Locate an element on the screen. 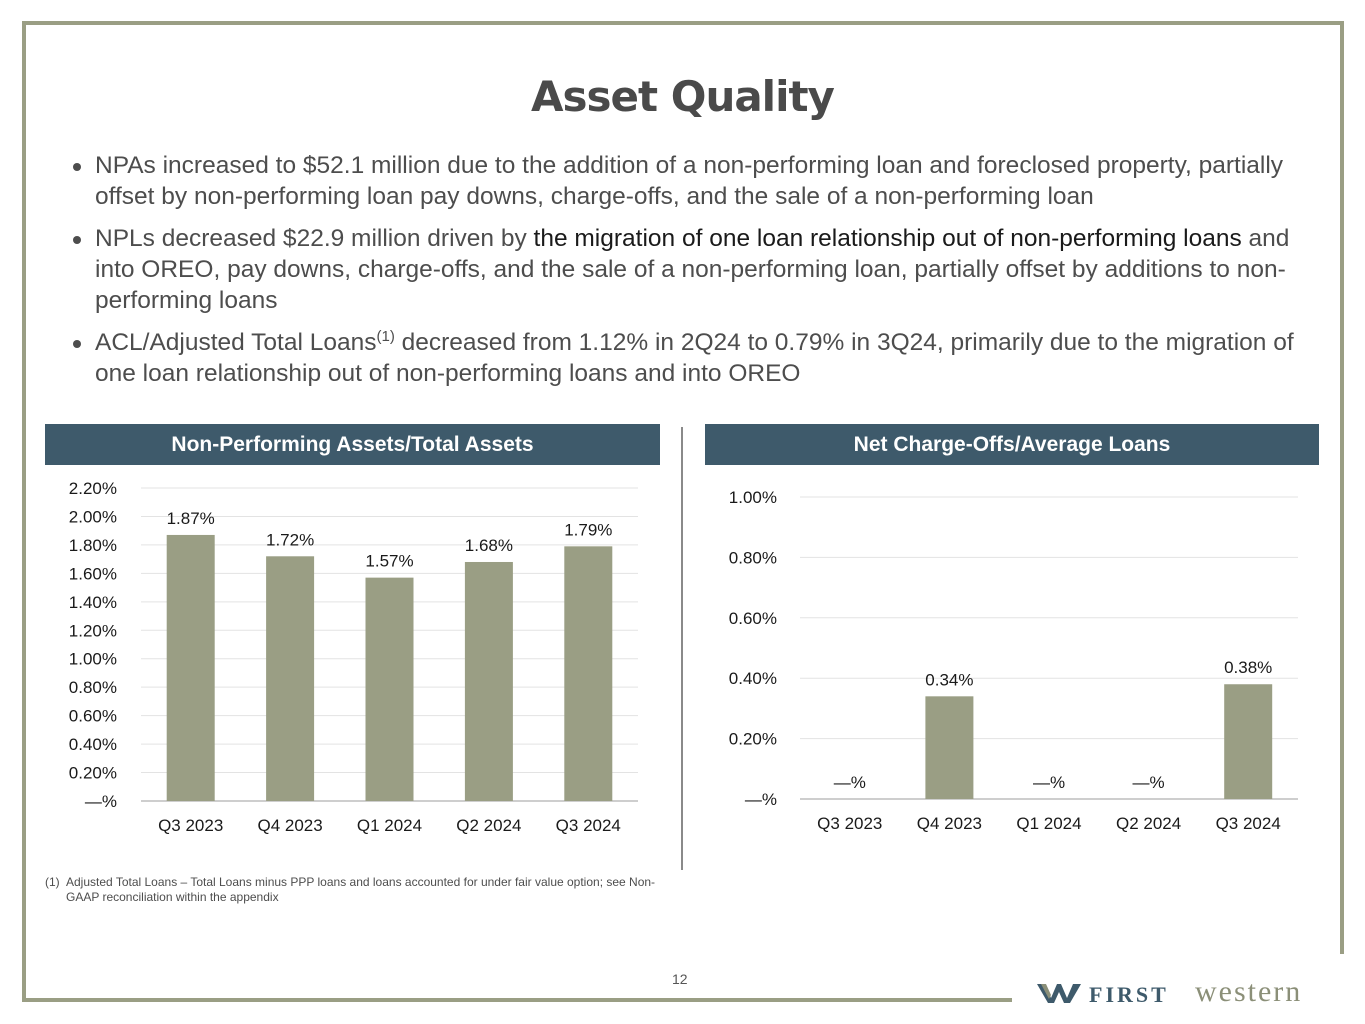 This screenshot has width=1365, height=1024. bullet-acl-footnote-ref: (1) is located at coordinates (385, 336).